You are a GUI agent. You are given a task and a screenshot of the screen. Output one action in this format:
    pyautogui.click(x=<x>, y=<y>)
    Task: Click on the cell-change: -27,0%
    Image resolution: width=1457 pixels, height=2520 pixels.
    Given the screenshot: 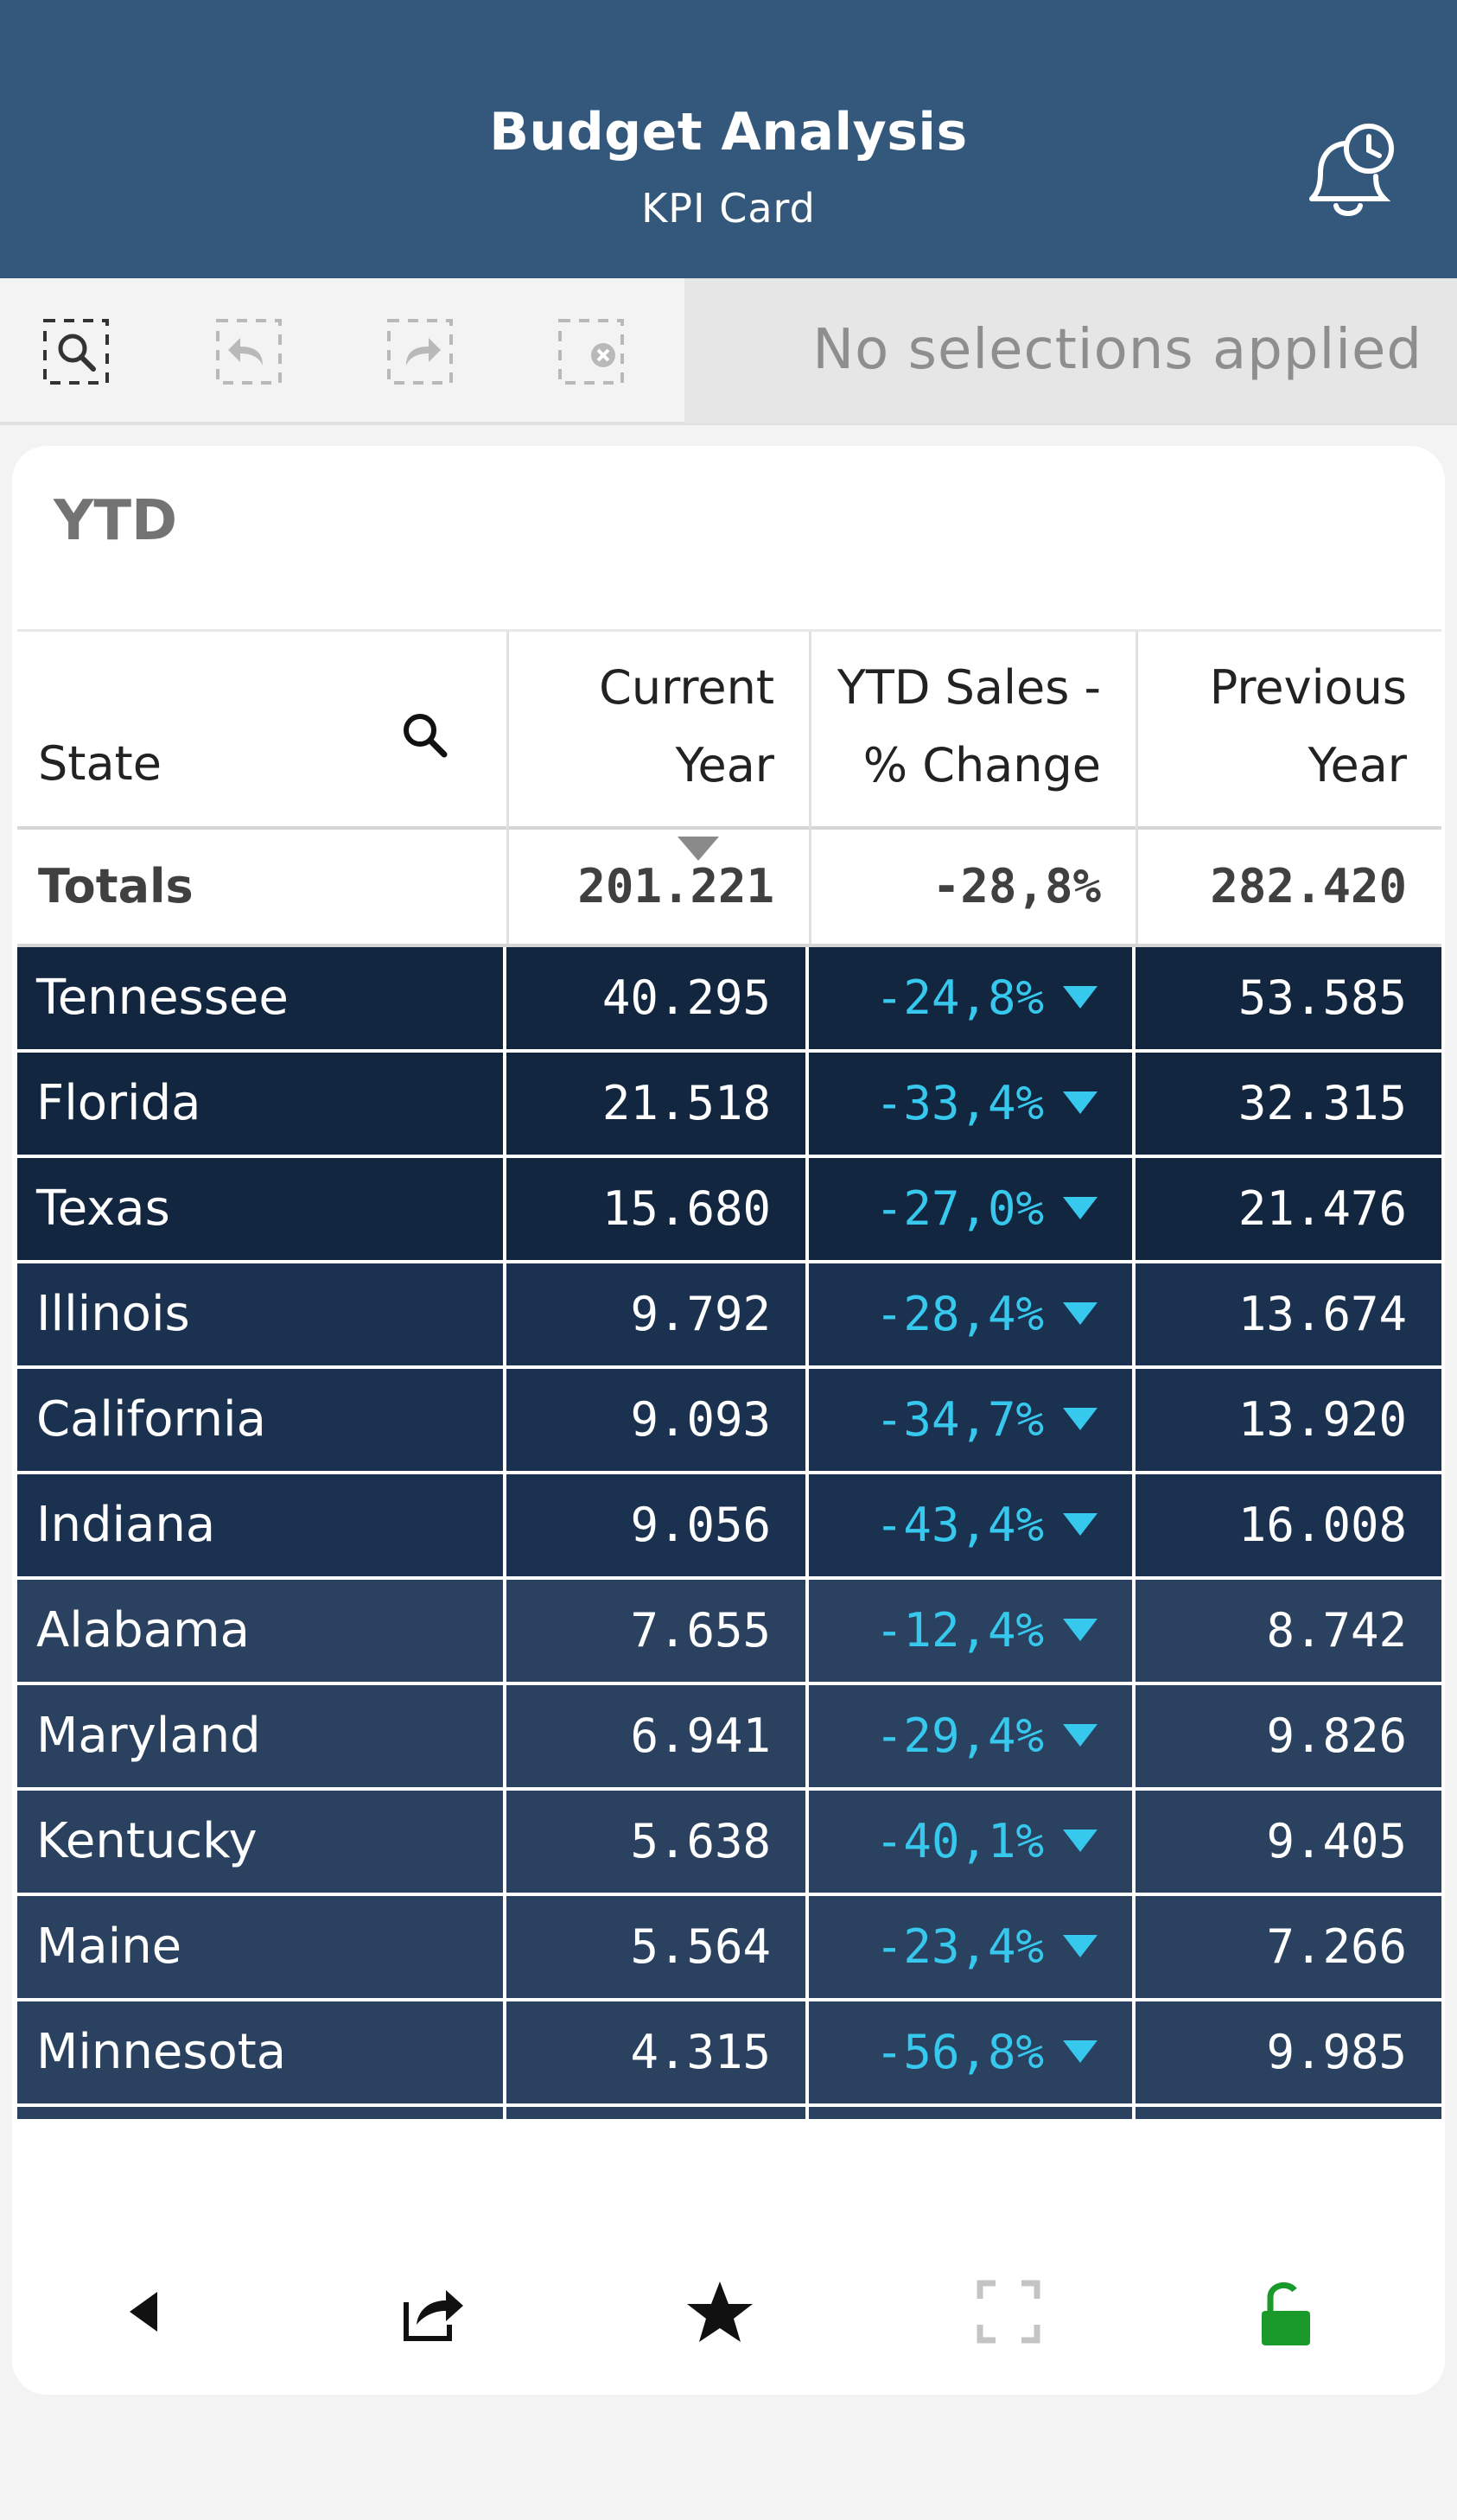 What is the action you would take?
    pyautogui.click(x=971, y=1209)
    